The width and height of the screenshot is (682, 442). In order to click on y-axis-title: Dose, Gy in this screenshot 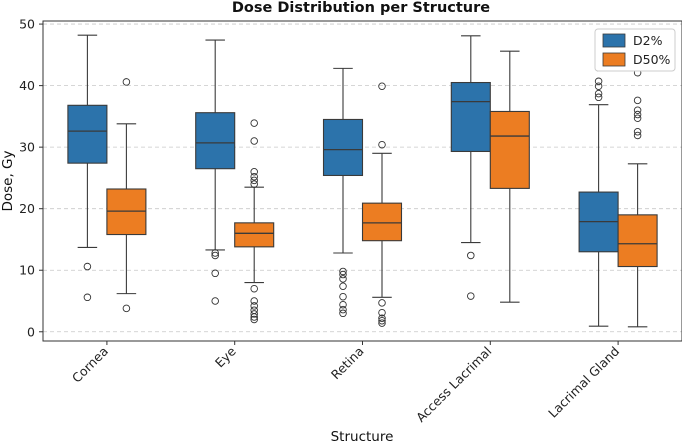, I will do `click(8, 180)`.